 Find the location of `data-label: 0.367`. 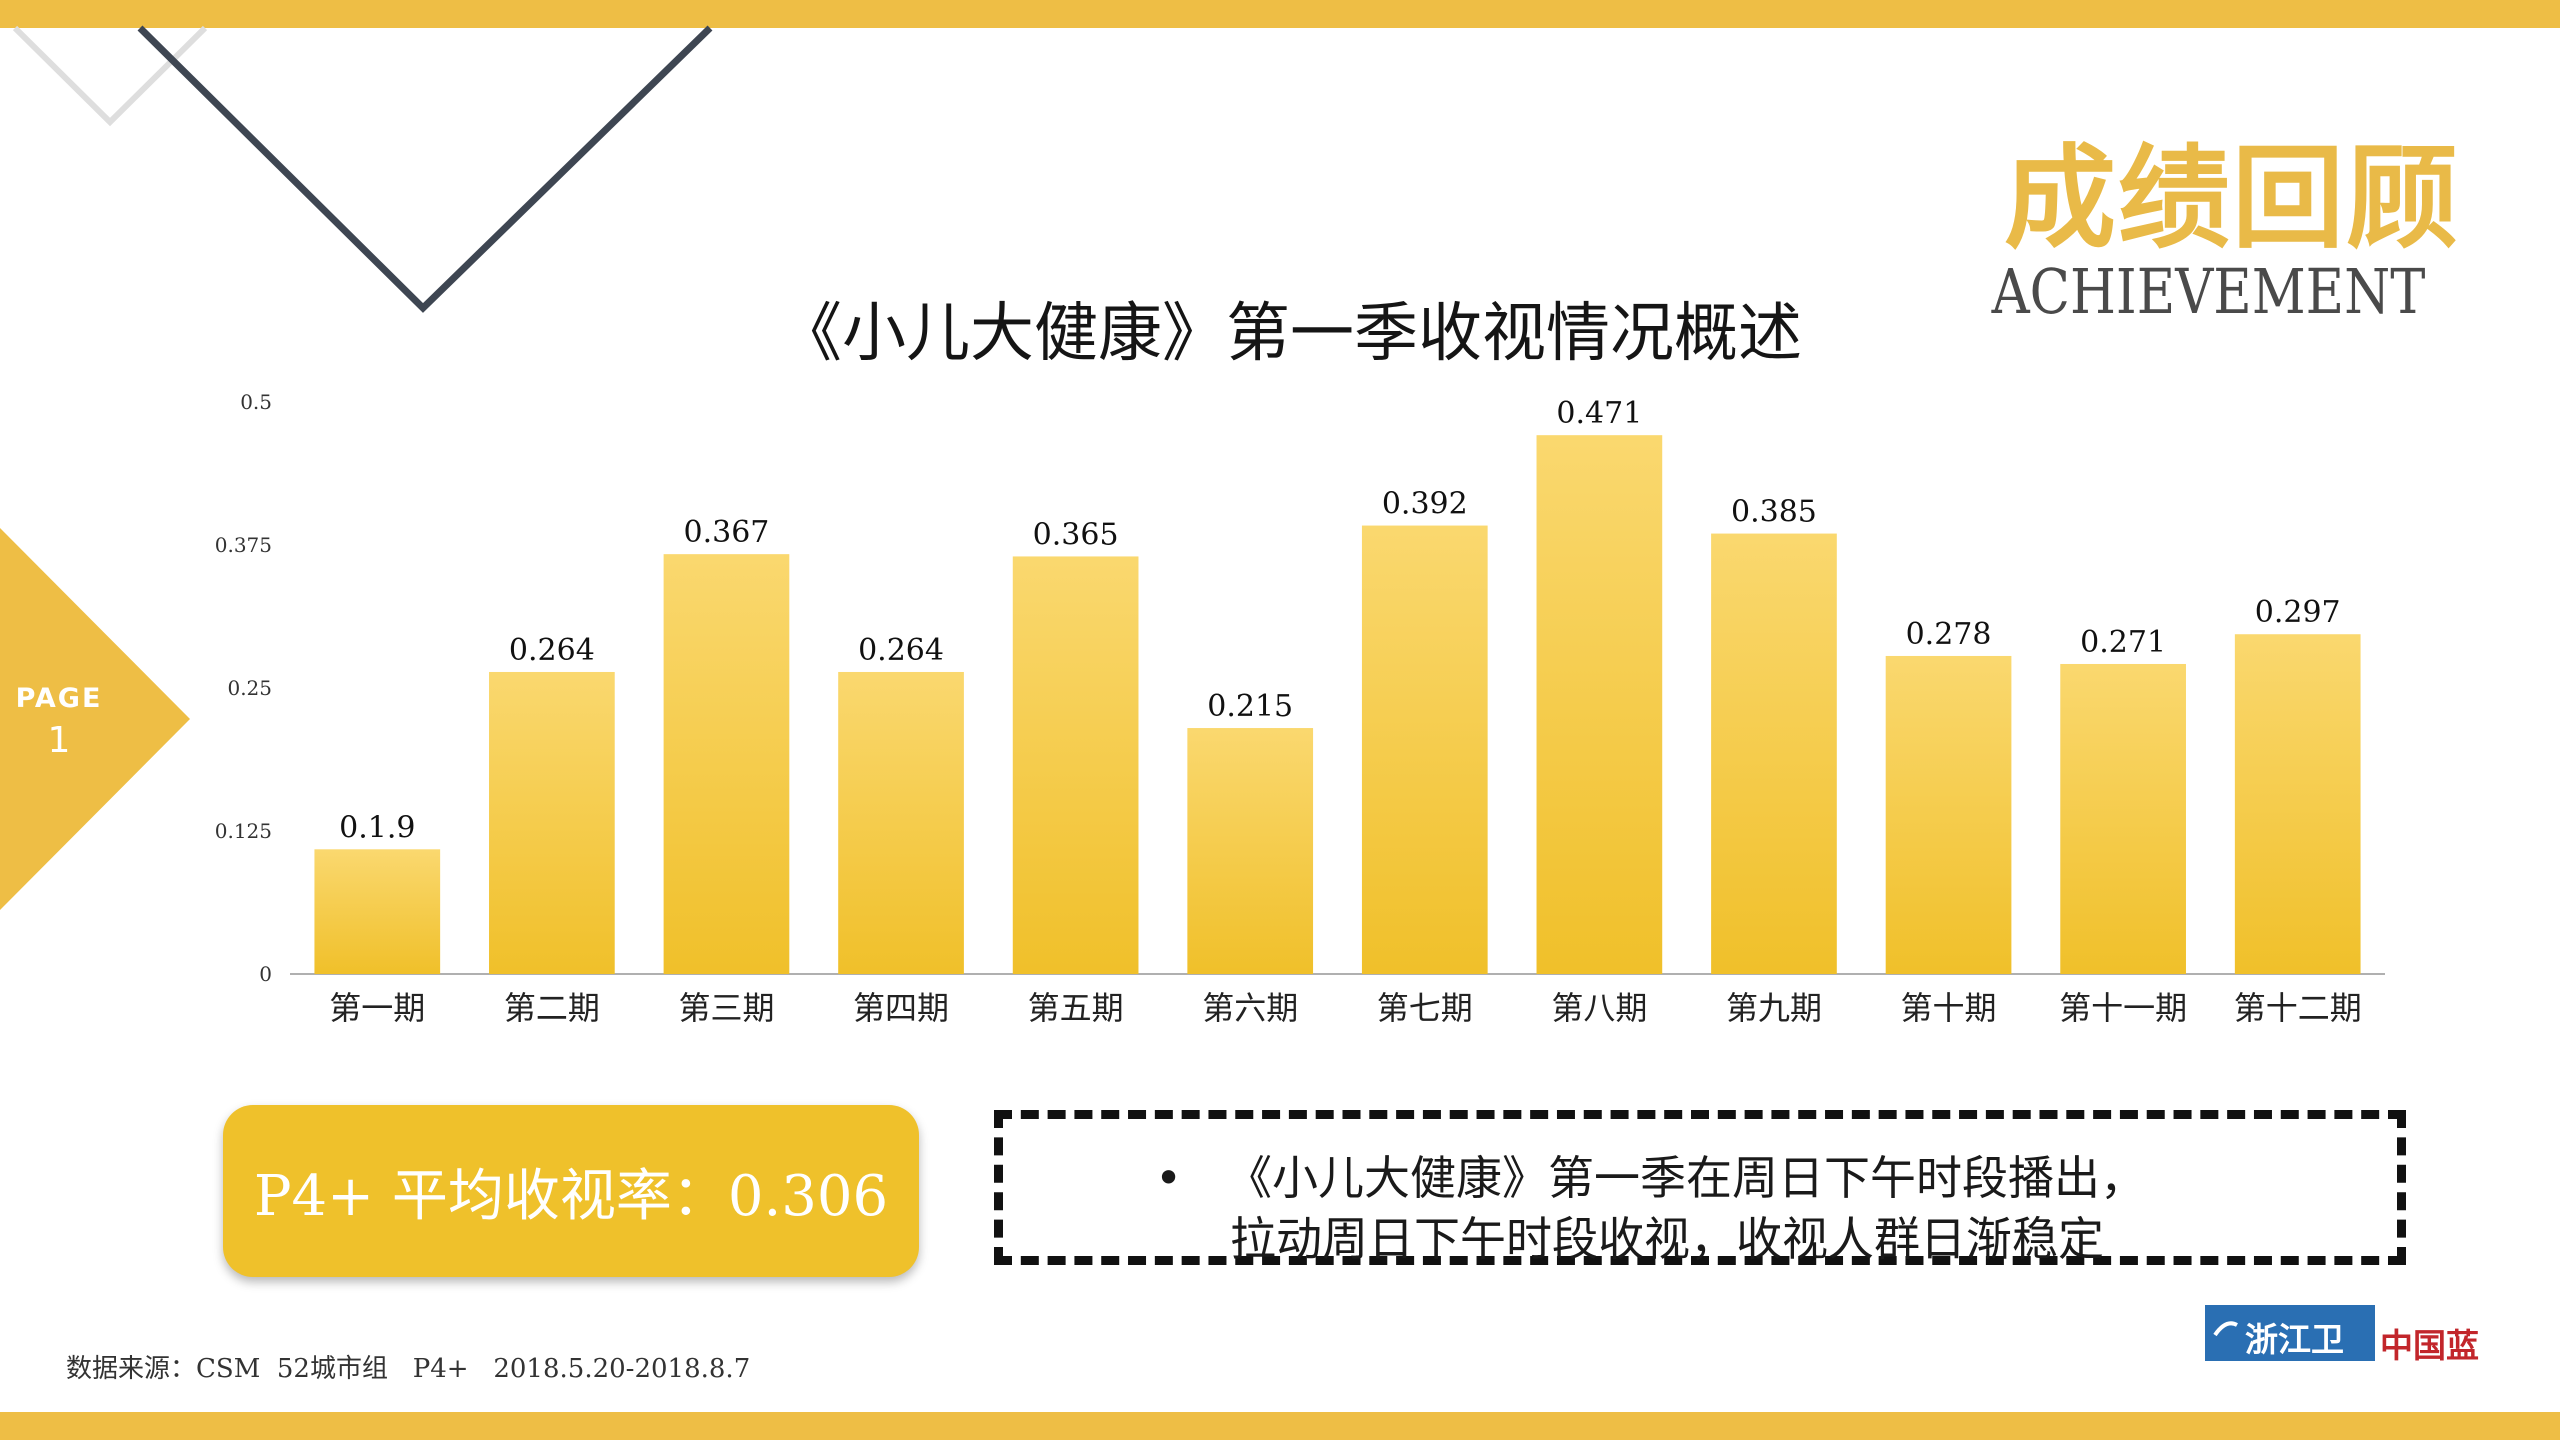

data-label: 0.367 is located at coordinates (727, 532).